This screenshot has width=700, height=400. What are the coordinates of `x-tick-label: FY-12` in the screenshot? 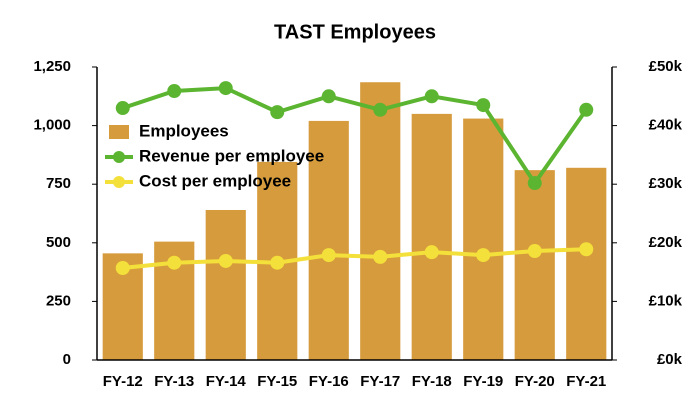 It's located at (123, 381).